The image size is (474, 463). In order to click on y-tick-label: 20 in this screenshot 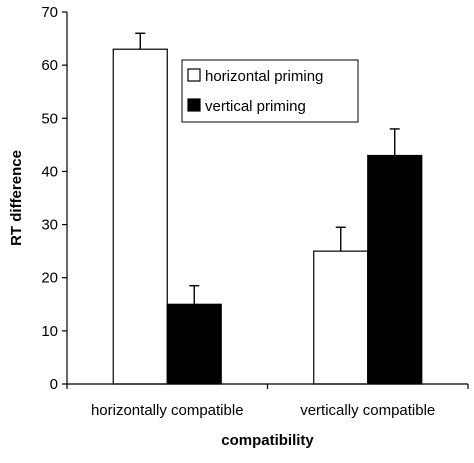, I will do `click(49, 278)`.